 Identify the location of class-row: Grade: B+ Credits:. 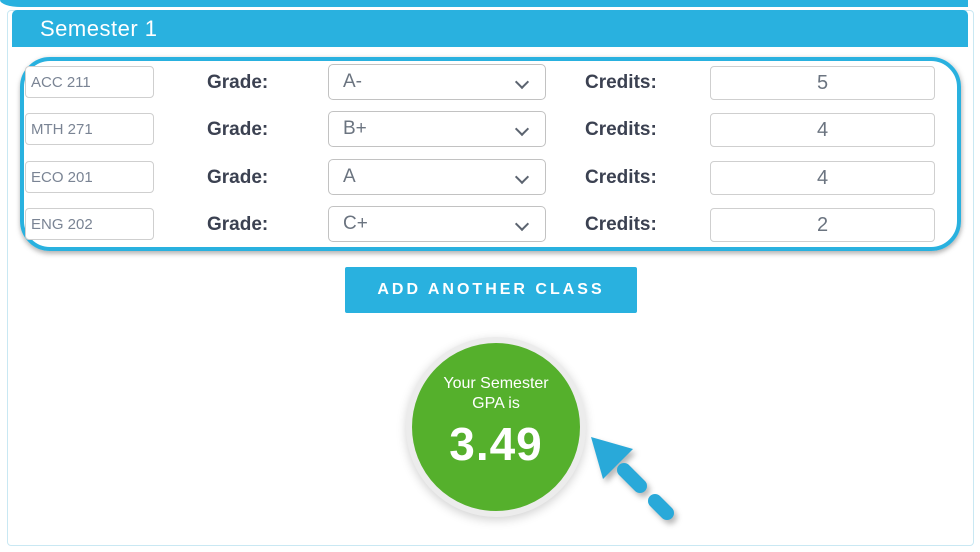
(490, 130).